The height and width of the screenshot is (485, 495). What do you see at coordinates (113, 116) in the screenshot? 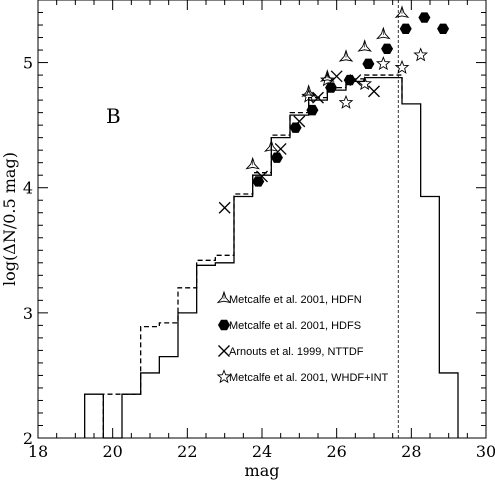
I see `panel-label: B` at bounding box center [113, 116].